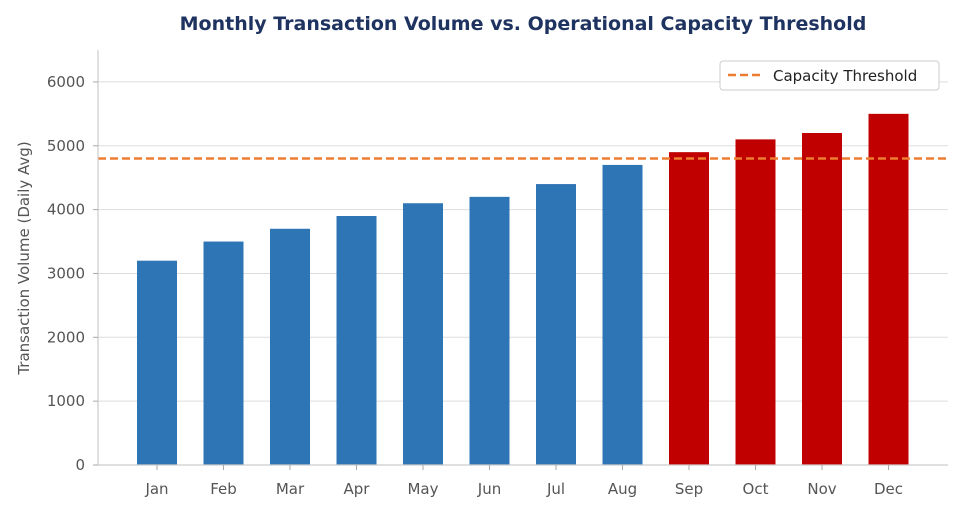 The height and width of the screenshot is (512, 962). I want to click on bar-oct, so click(755, 302).